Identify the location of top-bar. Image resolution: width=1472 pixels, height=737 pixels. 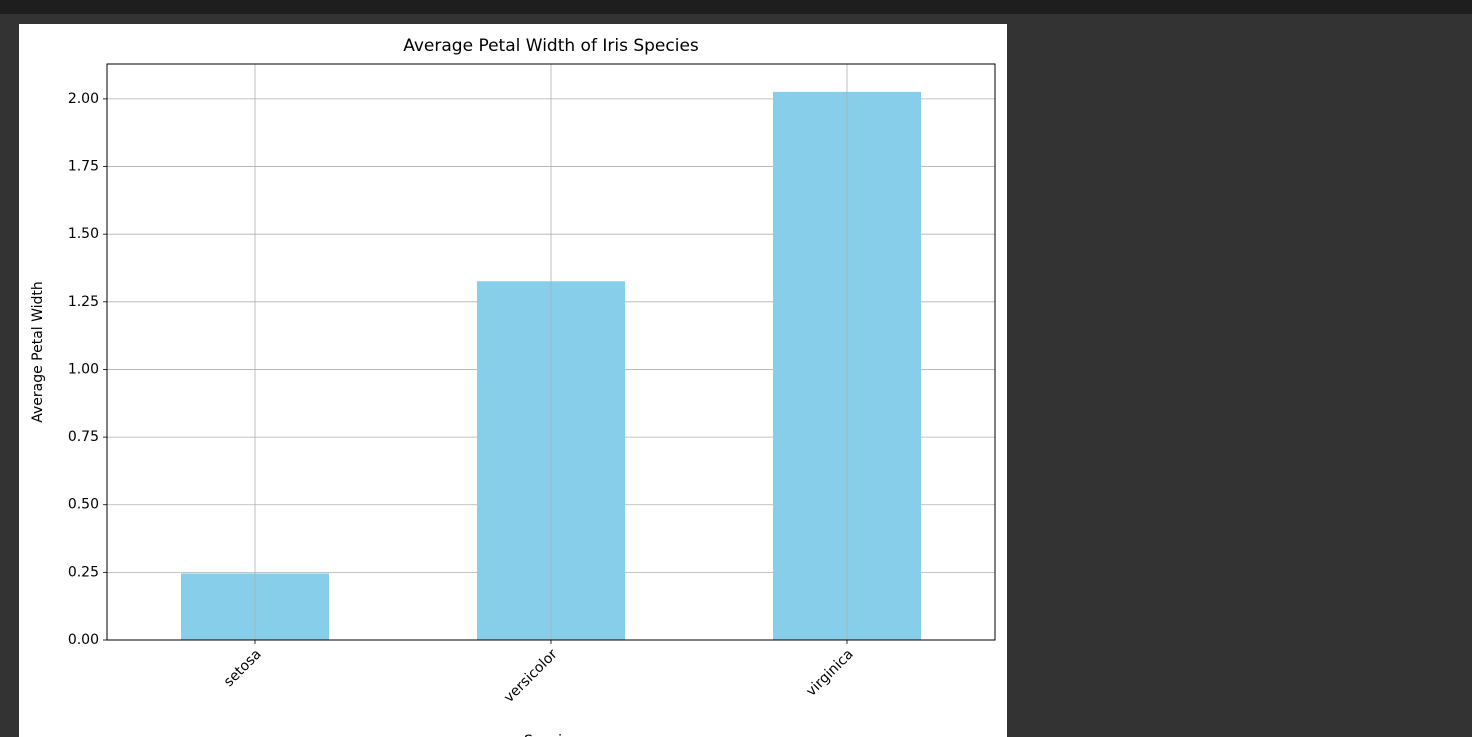
(736, 7).